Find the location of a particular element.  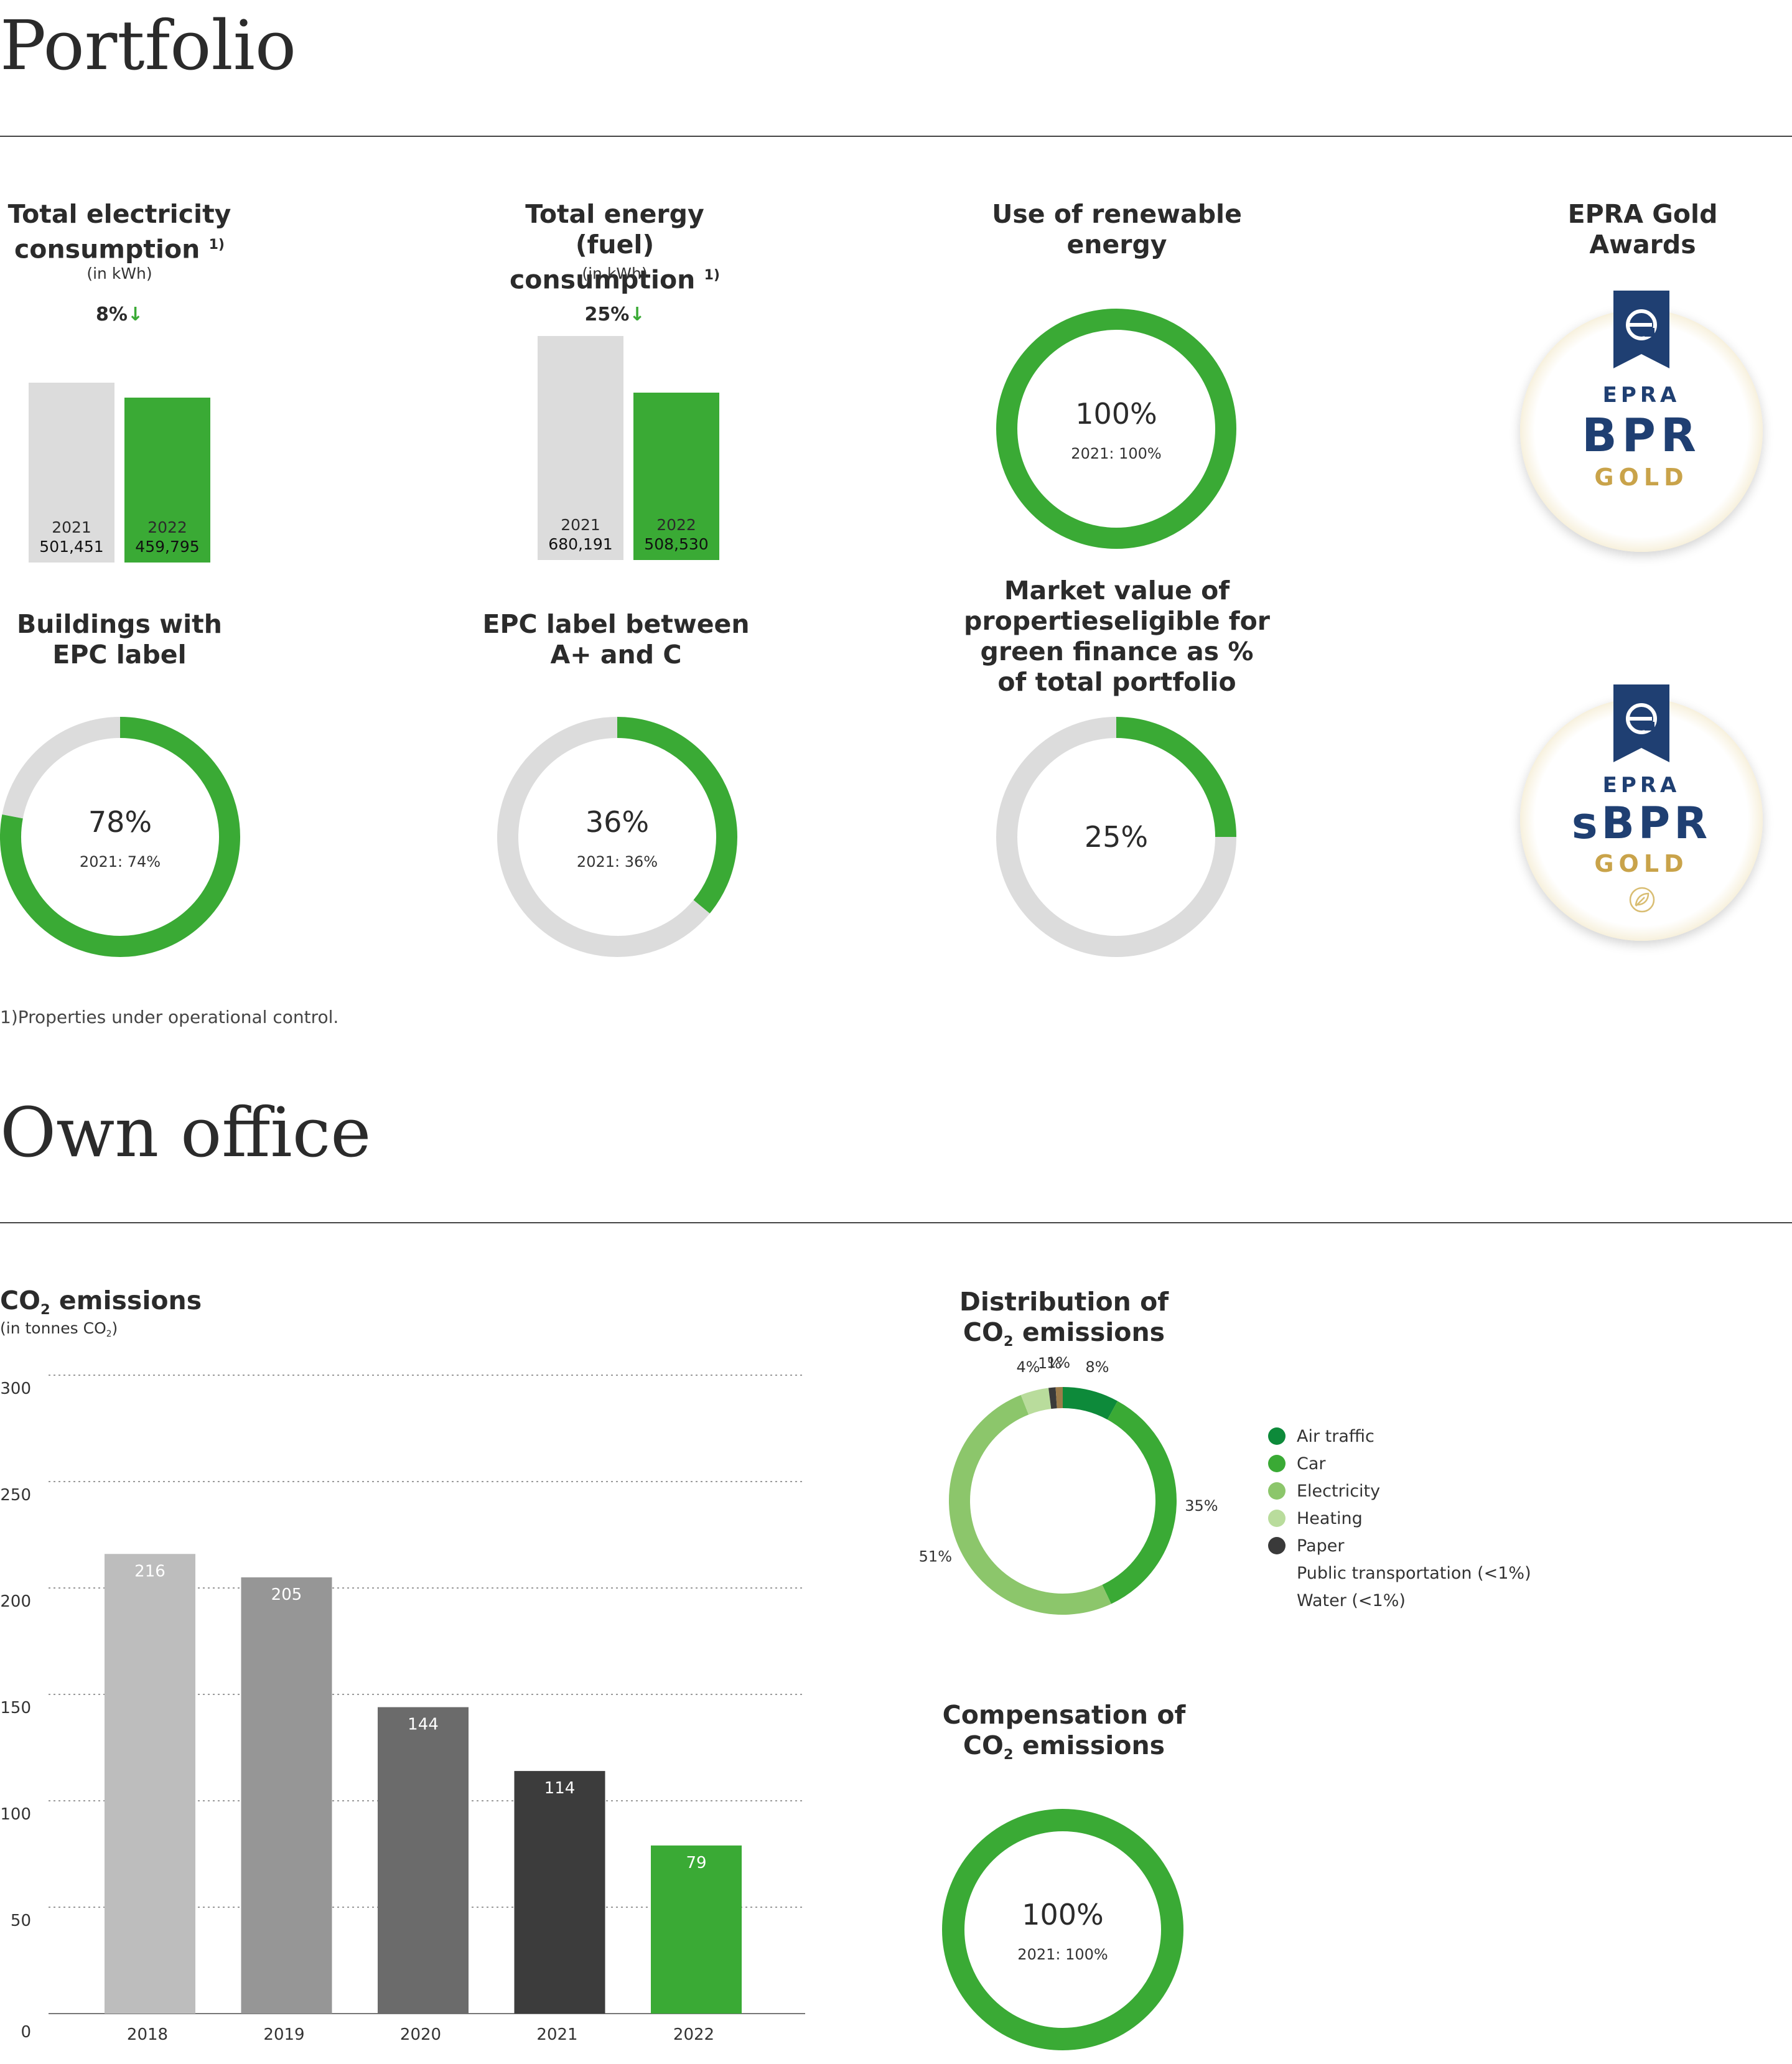

bar-value-label: 205 is located at coordinates (287, 1595).